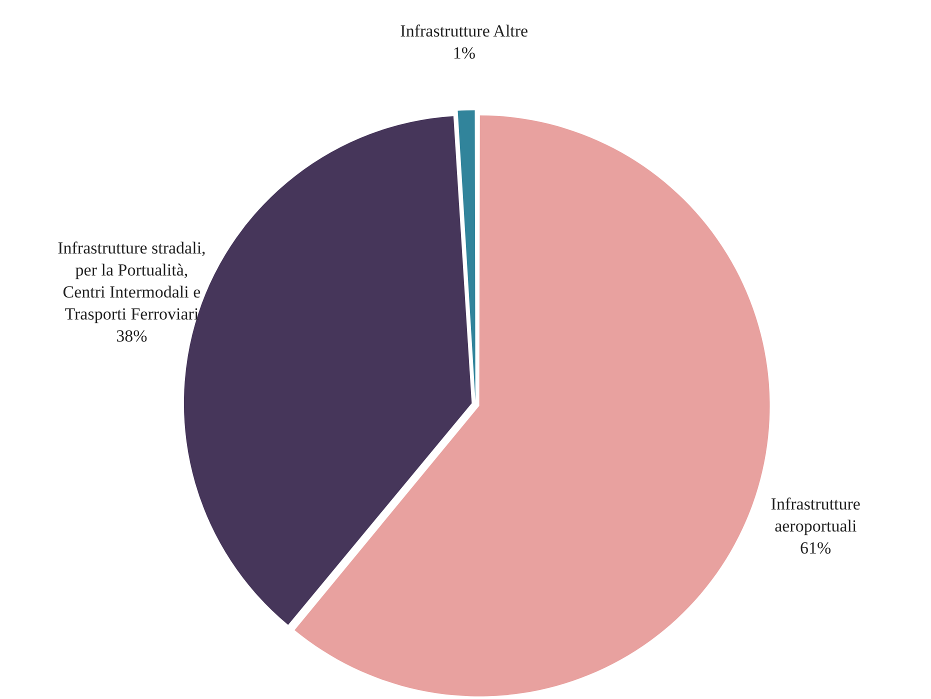 This screenshot has width=931, height=699. I want to click on data-label: 1%, so click(464, 53).